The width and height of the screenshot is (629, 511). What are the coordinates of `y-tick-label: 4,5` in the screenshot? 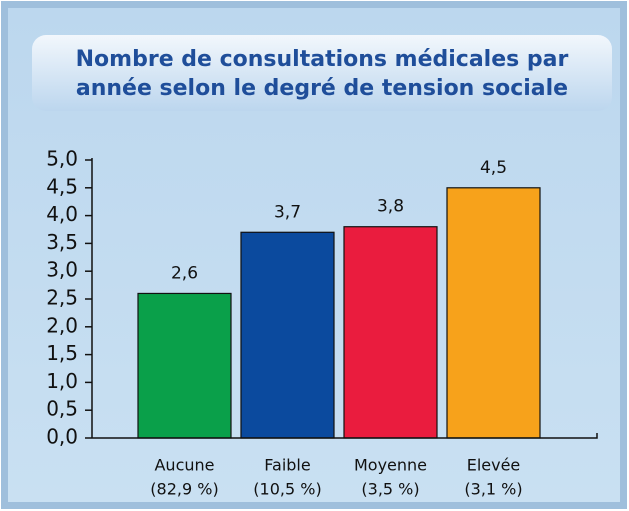 It's located at (62, 186).